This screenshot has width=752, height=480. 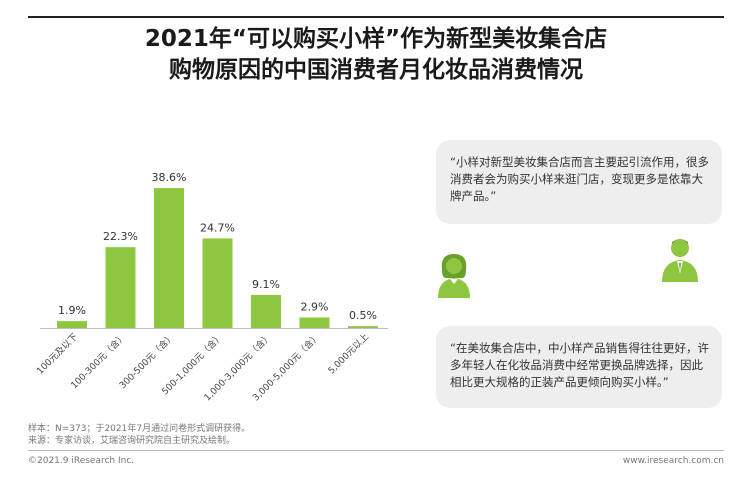 I want to click on category-label-0: 100元及以下, so click(x=57, y=353).